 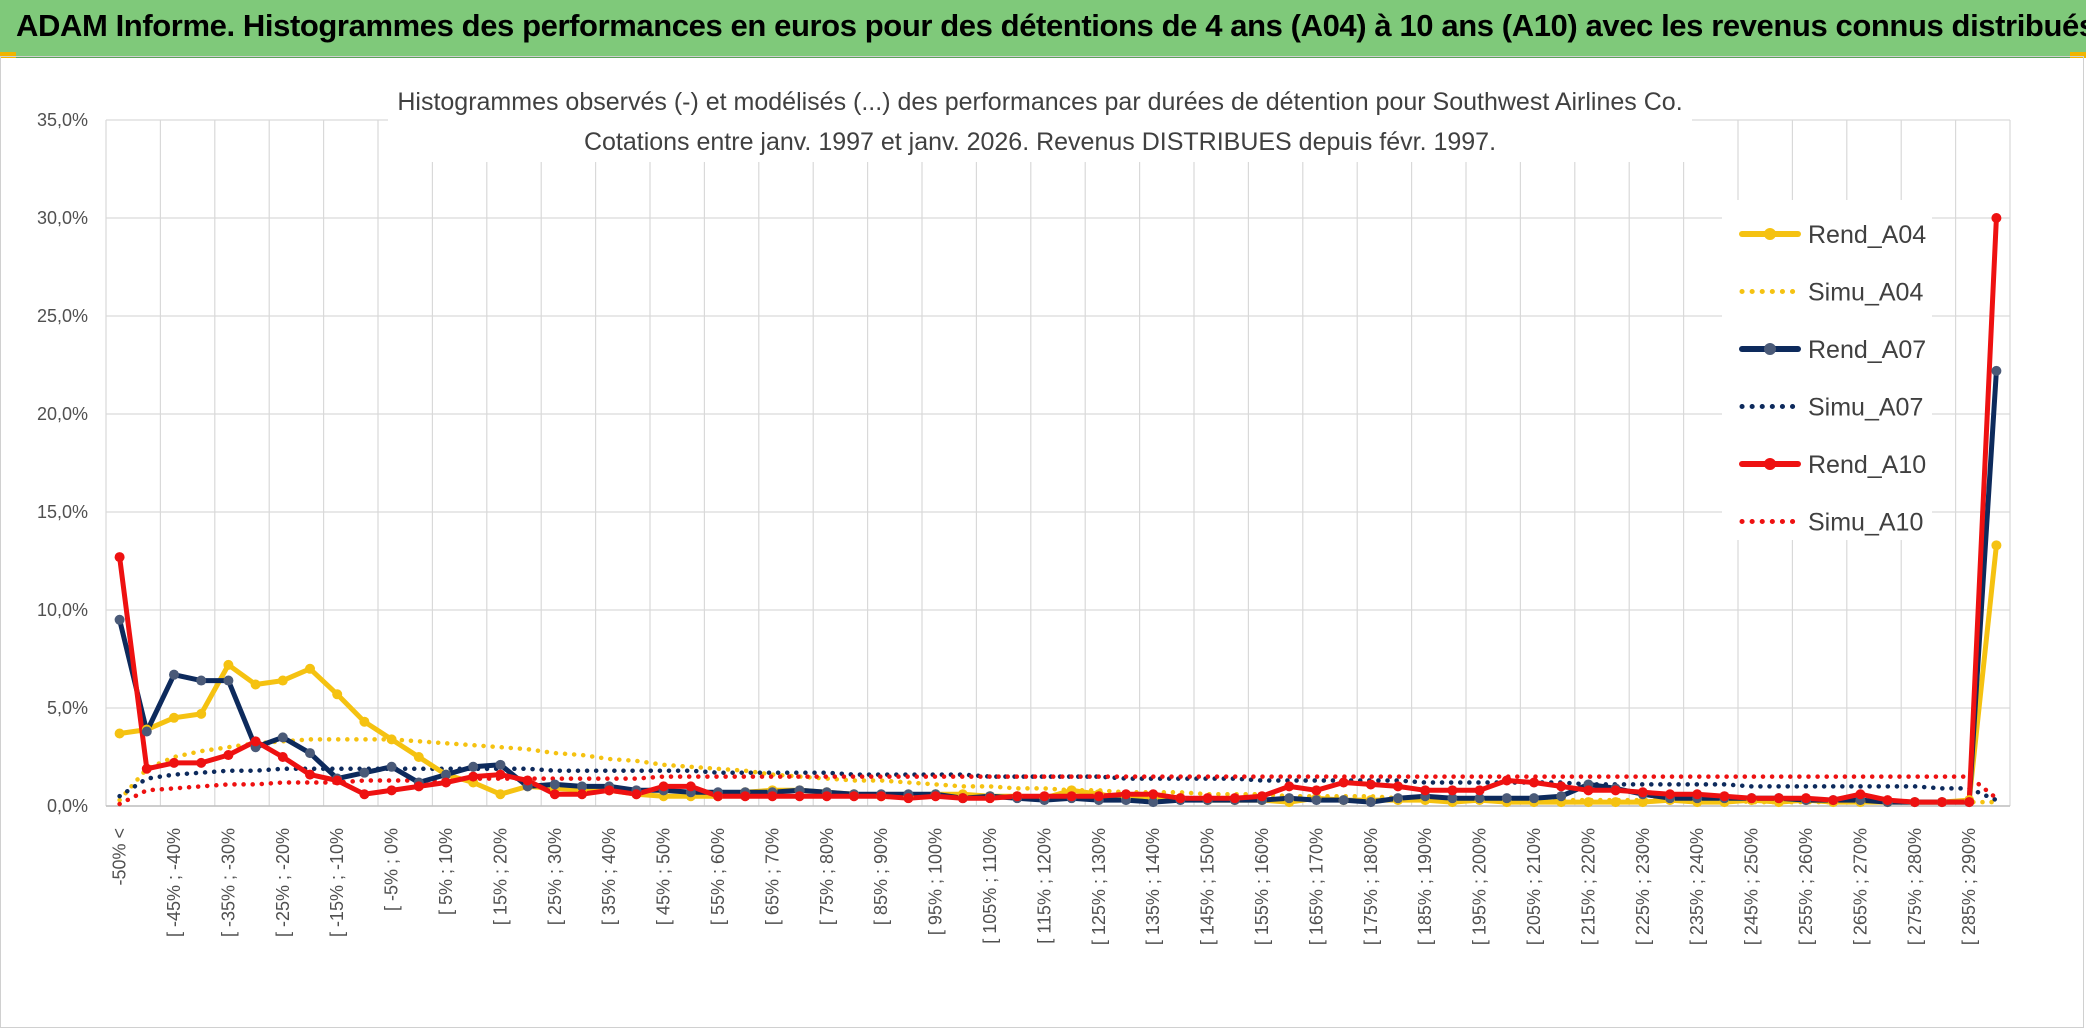 What do you see at coordinates (62, 218) in the screenshot?
I see `y-tick-label: 30,0%` at bounding box center [62, 218].